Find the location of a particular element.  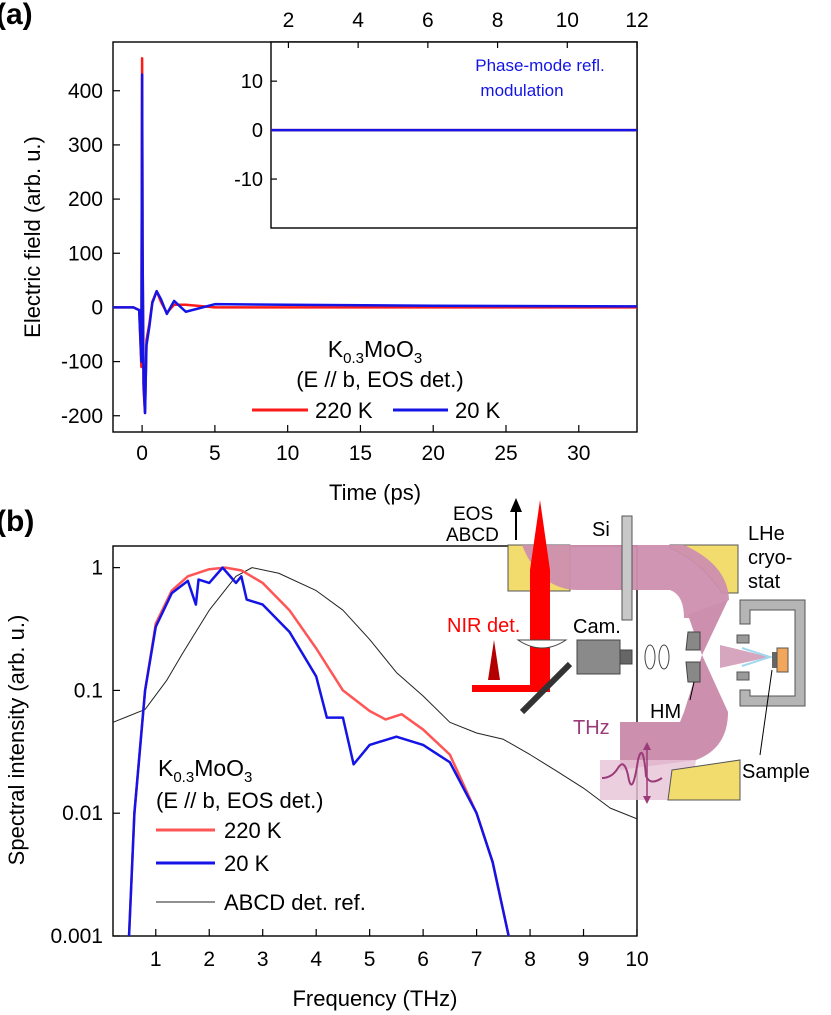

eos-label: EOS is located at coordinates (473, 514).